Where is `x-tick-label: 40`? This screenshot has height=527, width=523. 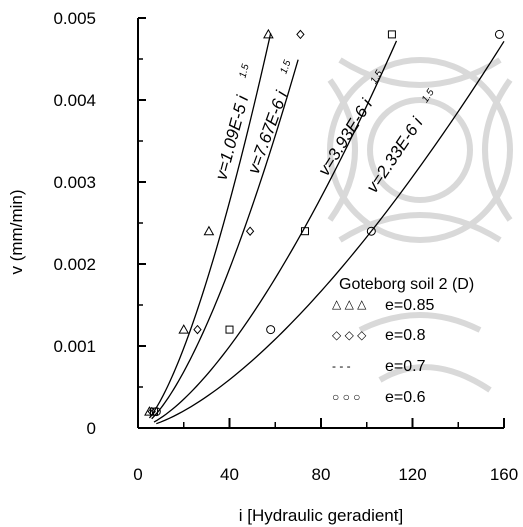
x-tick-label: 40 is located at coordinates (229, 474).